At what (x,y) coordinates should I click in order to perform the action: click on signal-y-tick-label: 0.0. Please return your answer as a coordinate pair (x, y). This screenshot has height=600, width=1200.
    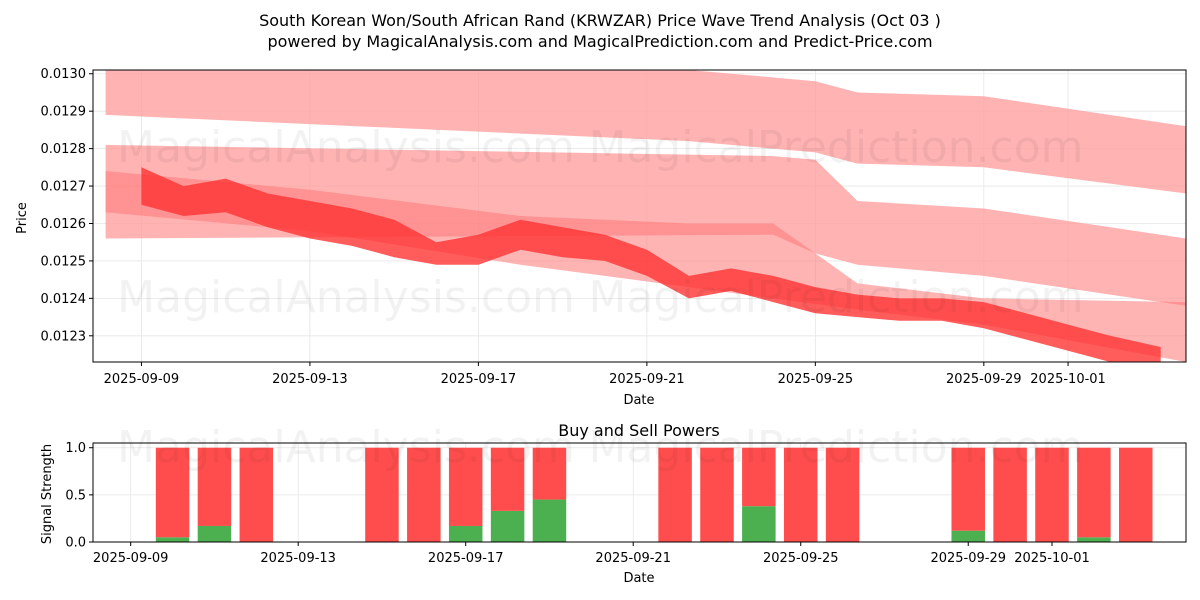
    Looking at the image, I should click on (75, 543).